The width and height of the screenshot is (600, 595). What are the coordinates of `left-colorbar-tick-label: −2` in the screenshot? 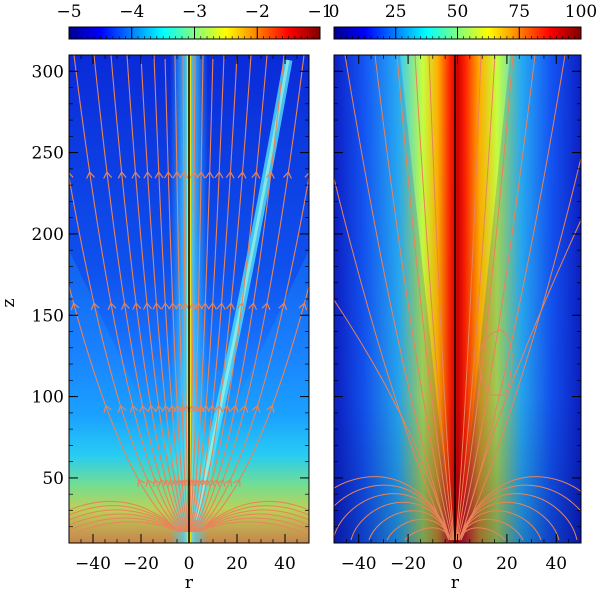 It's located at (257, 12).